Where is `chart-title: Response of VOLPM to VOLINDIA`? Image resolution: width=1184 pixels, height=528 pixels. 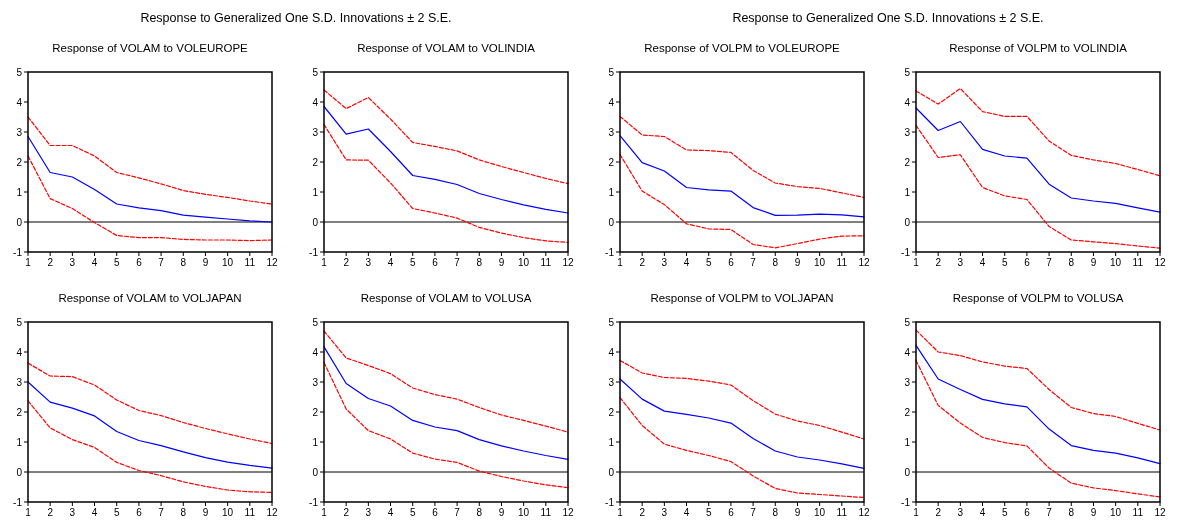
chart-title: Response of VOLPM to VOLINDIA is located at coordinates (1038, 48).